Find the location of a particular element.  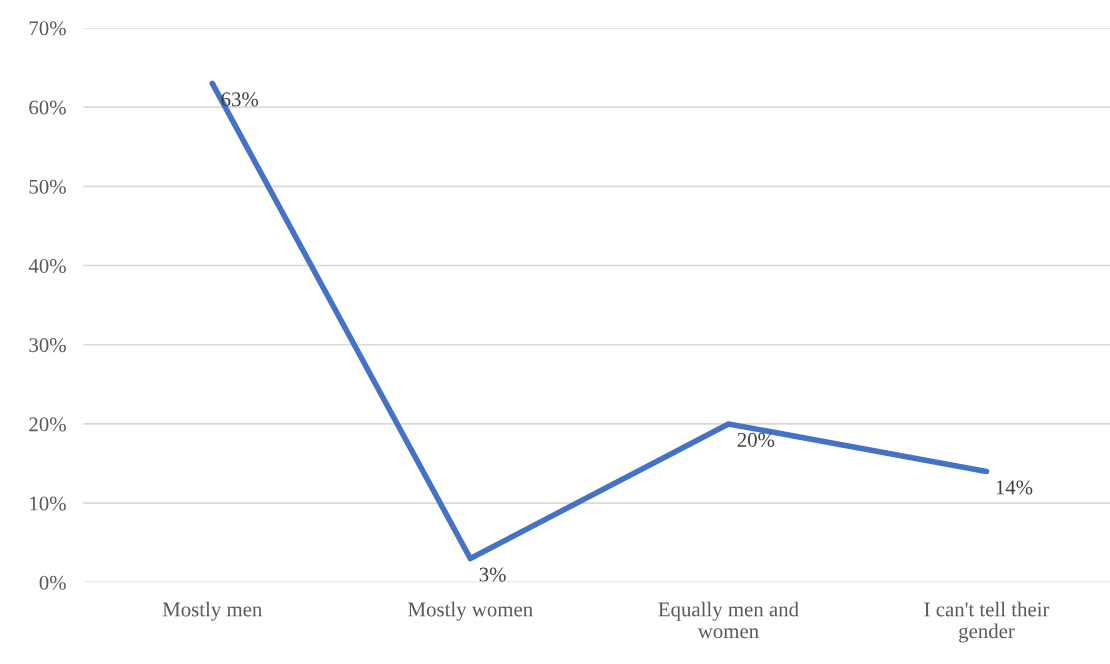

x-tick-label: Mostly men is located at coordinates (212, 611).